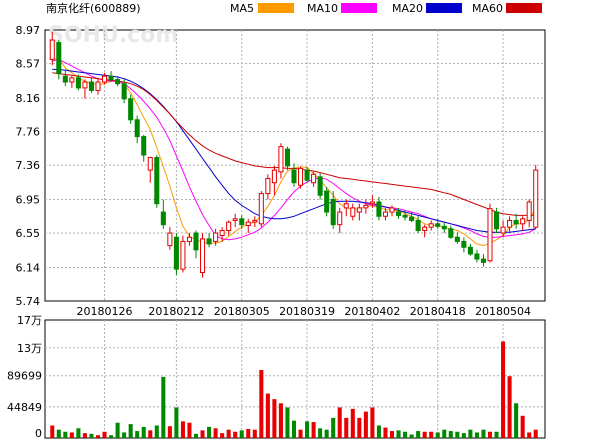 The image size is (600, 440). What do you see at coordinates (28, 132) in the screenshot?
I see `price-tick-label: 7.76` at bounding box center [28, 132].